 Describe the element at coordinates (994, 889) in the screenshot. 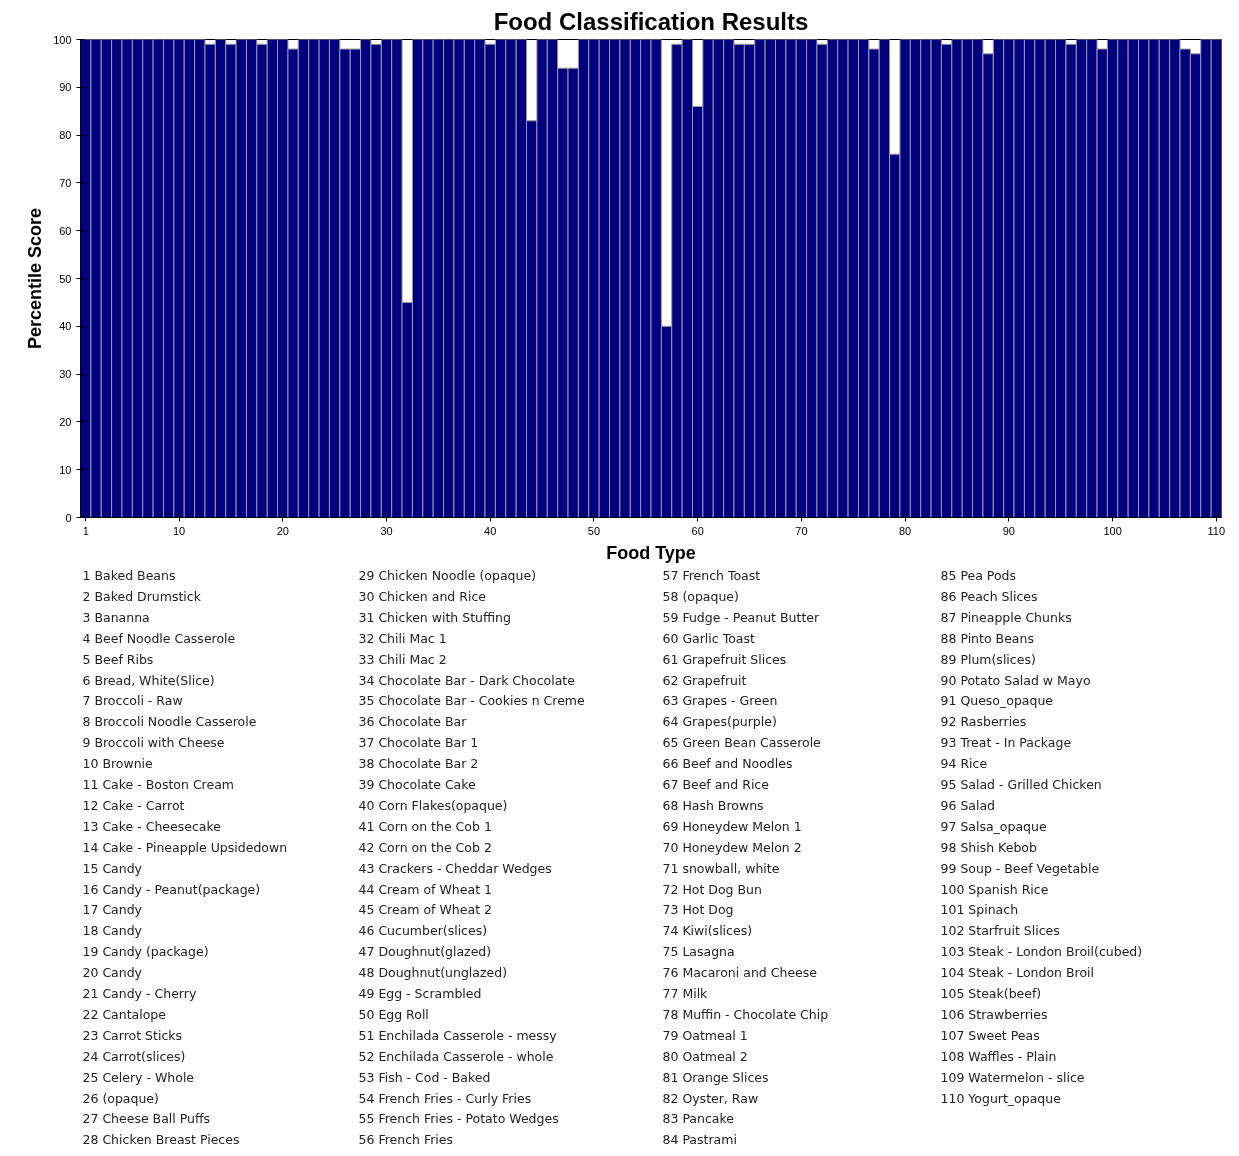

I see `text: 100 Spanish Rice` at that location.